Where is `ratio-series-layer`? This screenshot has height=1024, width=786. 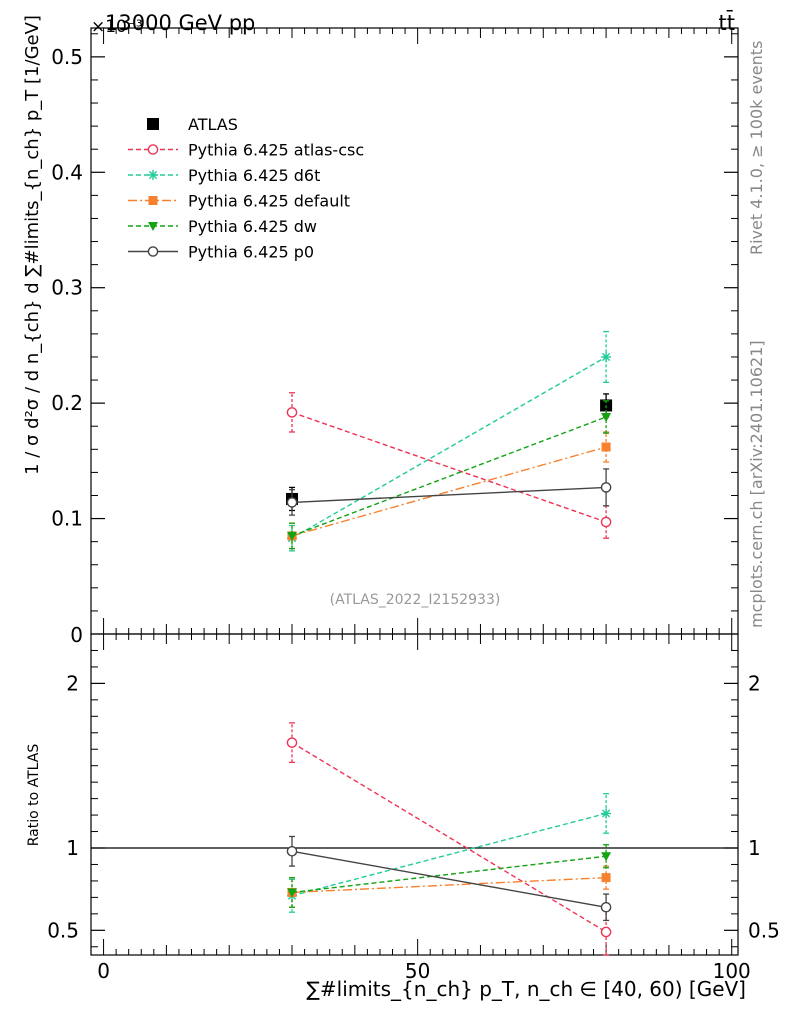
ratio-series-layer is located at coordinates (449, 839).